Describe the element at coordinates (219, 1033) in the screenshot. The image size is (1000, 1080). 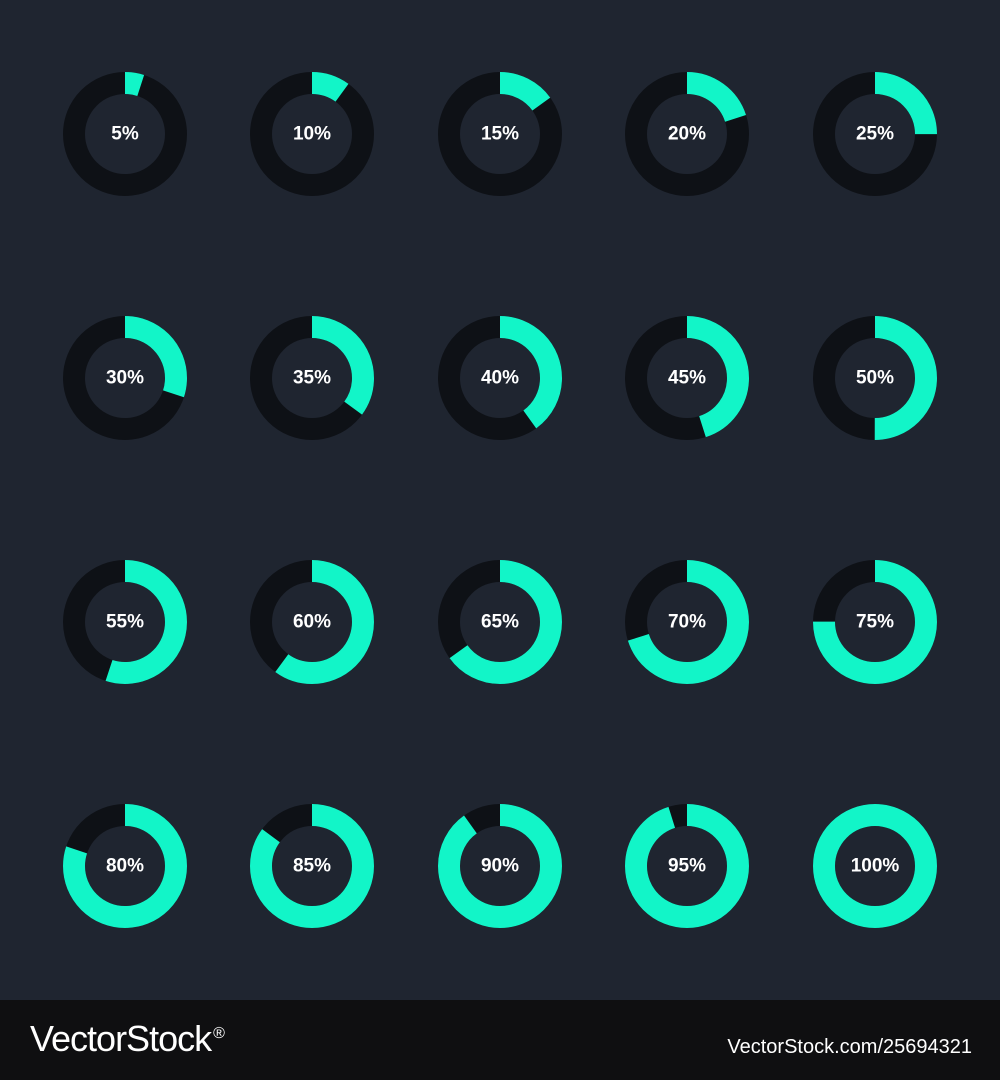
I see `registered-mark: ®` at that location.